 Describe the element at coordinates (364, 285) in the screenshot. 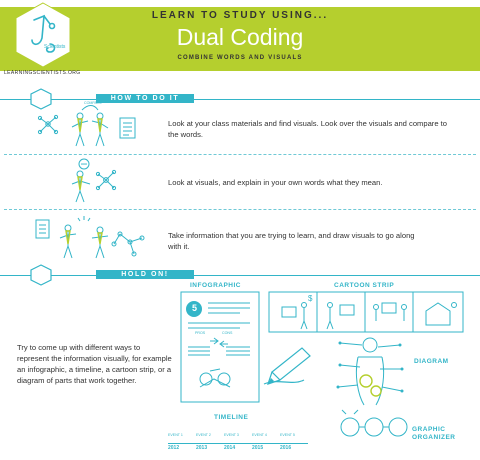

I see `cartoon-strip-label: CARTOON STRIP` at that location.